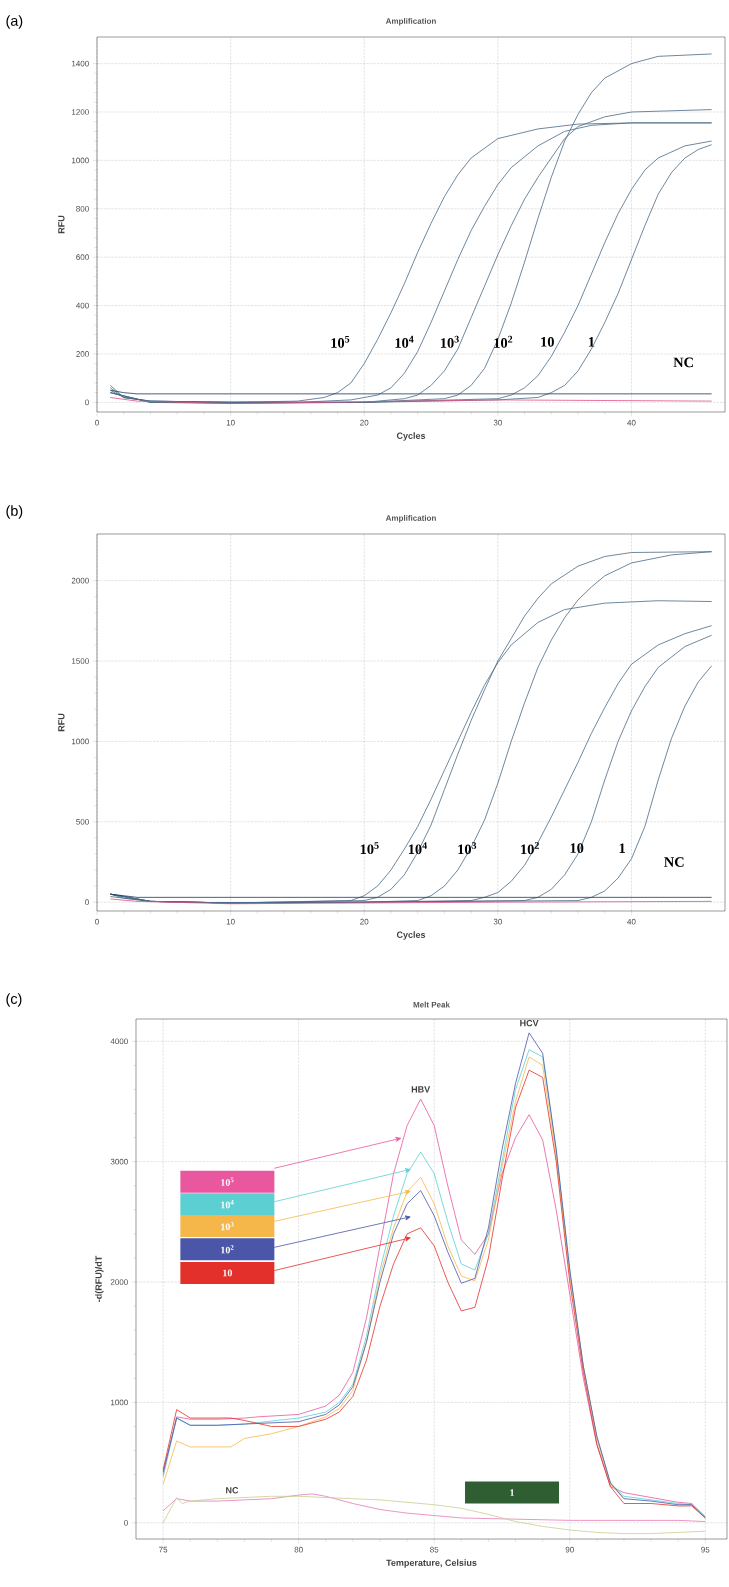  What do you see at coordinates (512, 1492) in the screenshot?
I see `text: 1` at bounding box center [512, 1492].